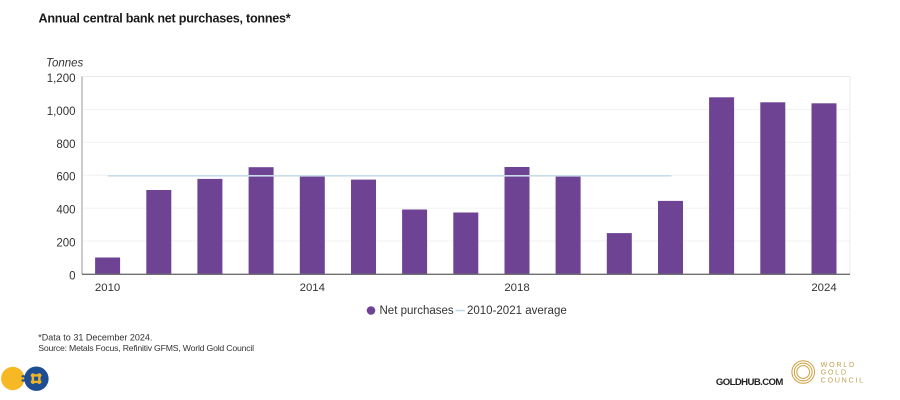 The height and width of the screenshot is (400, 900). I want to click on svg-text: 400, so click(65, 211).